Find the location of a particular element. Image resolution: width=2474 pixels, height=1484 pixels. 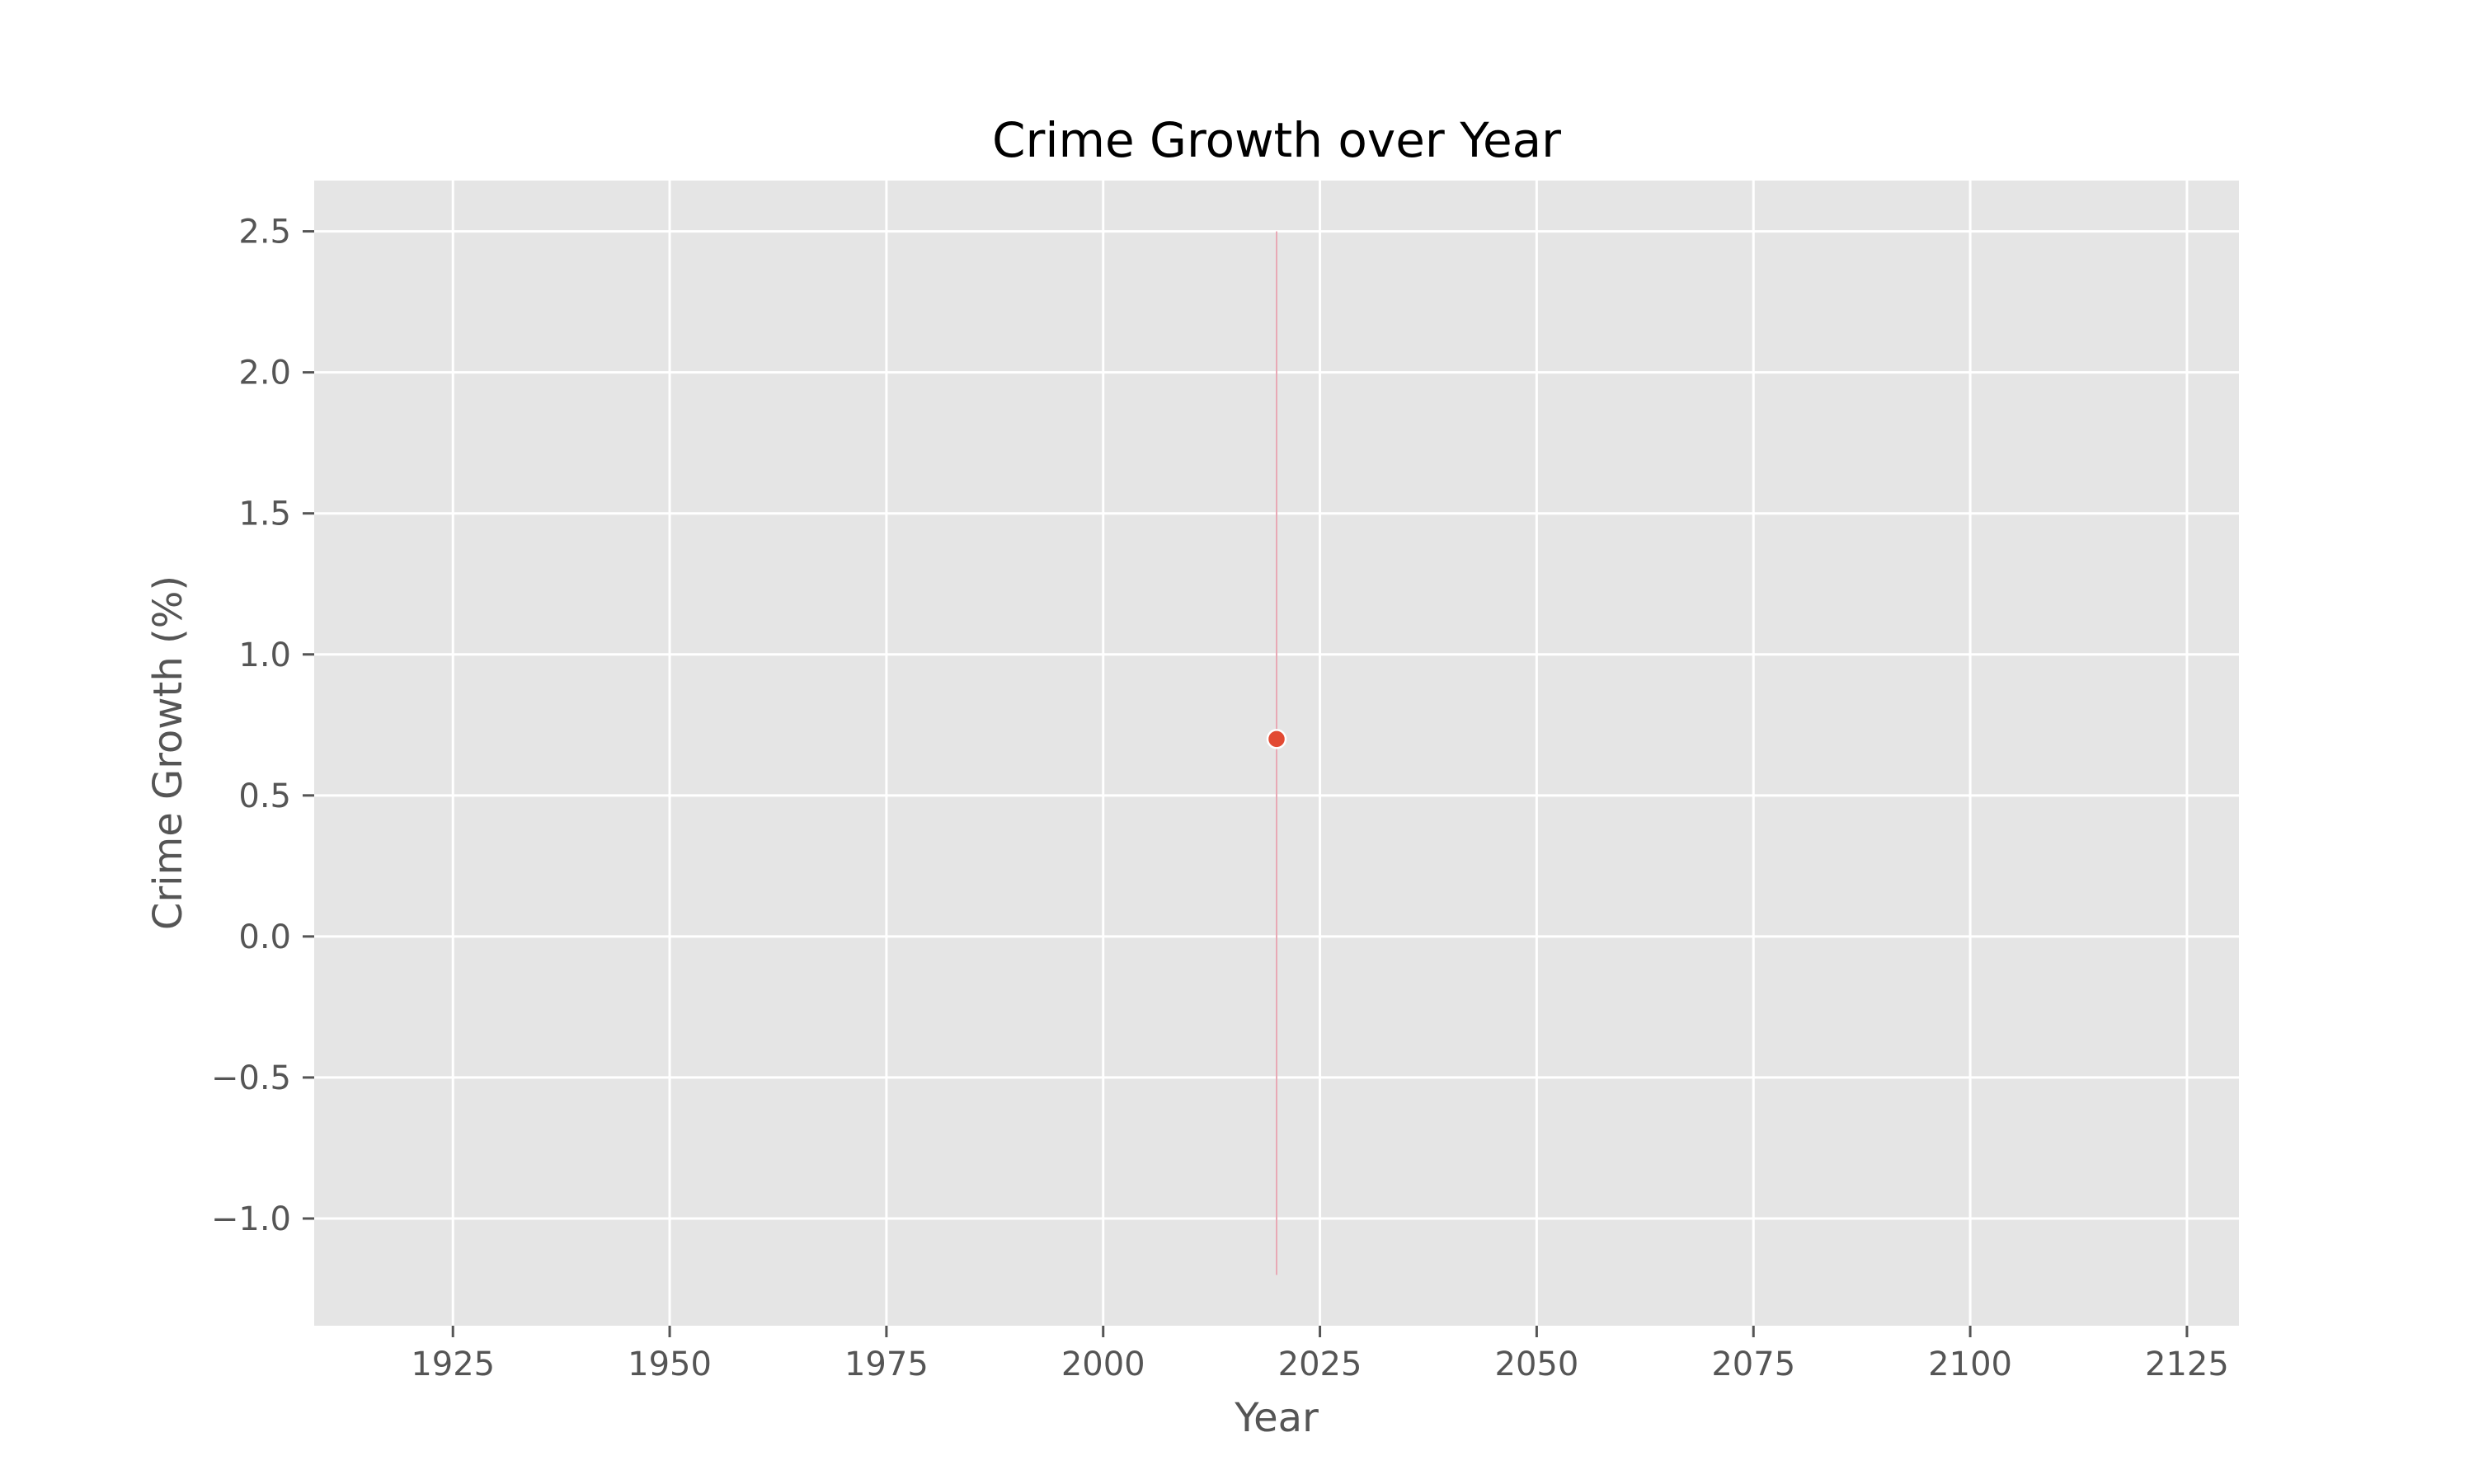

x-tick-label: 1950 is located at coordinates (670, 1364).